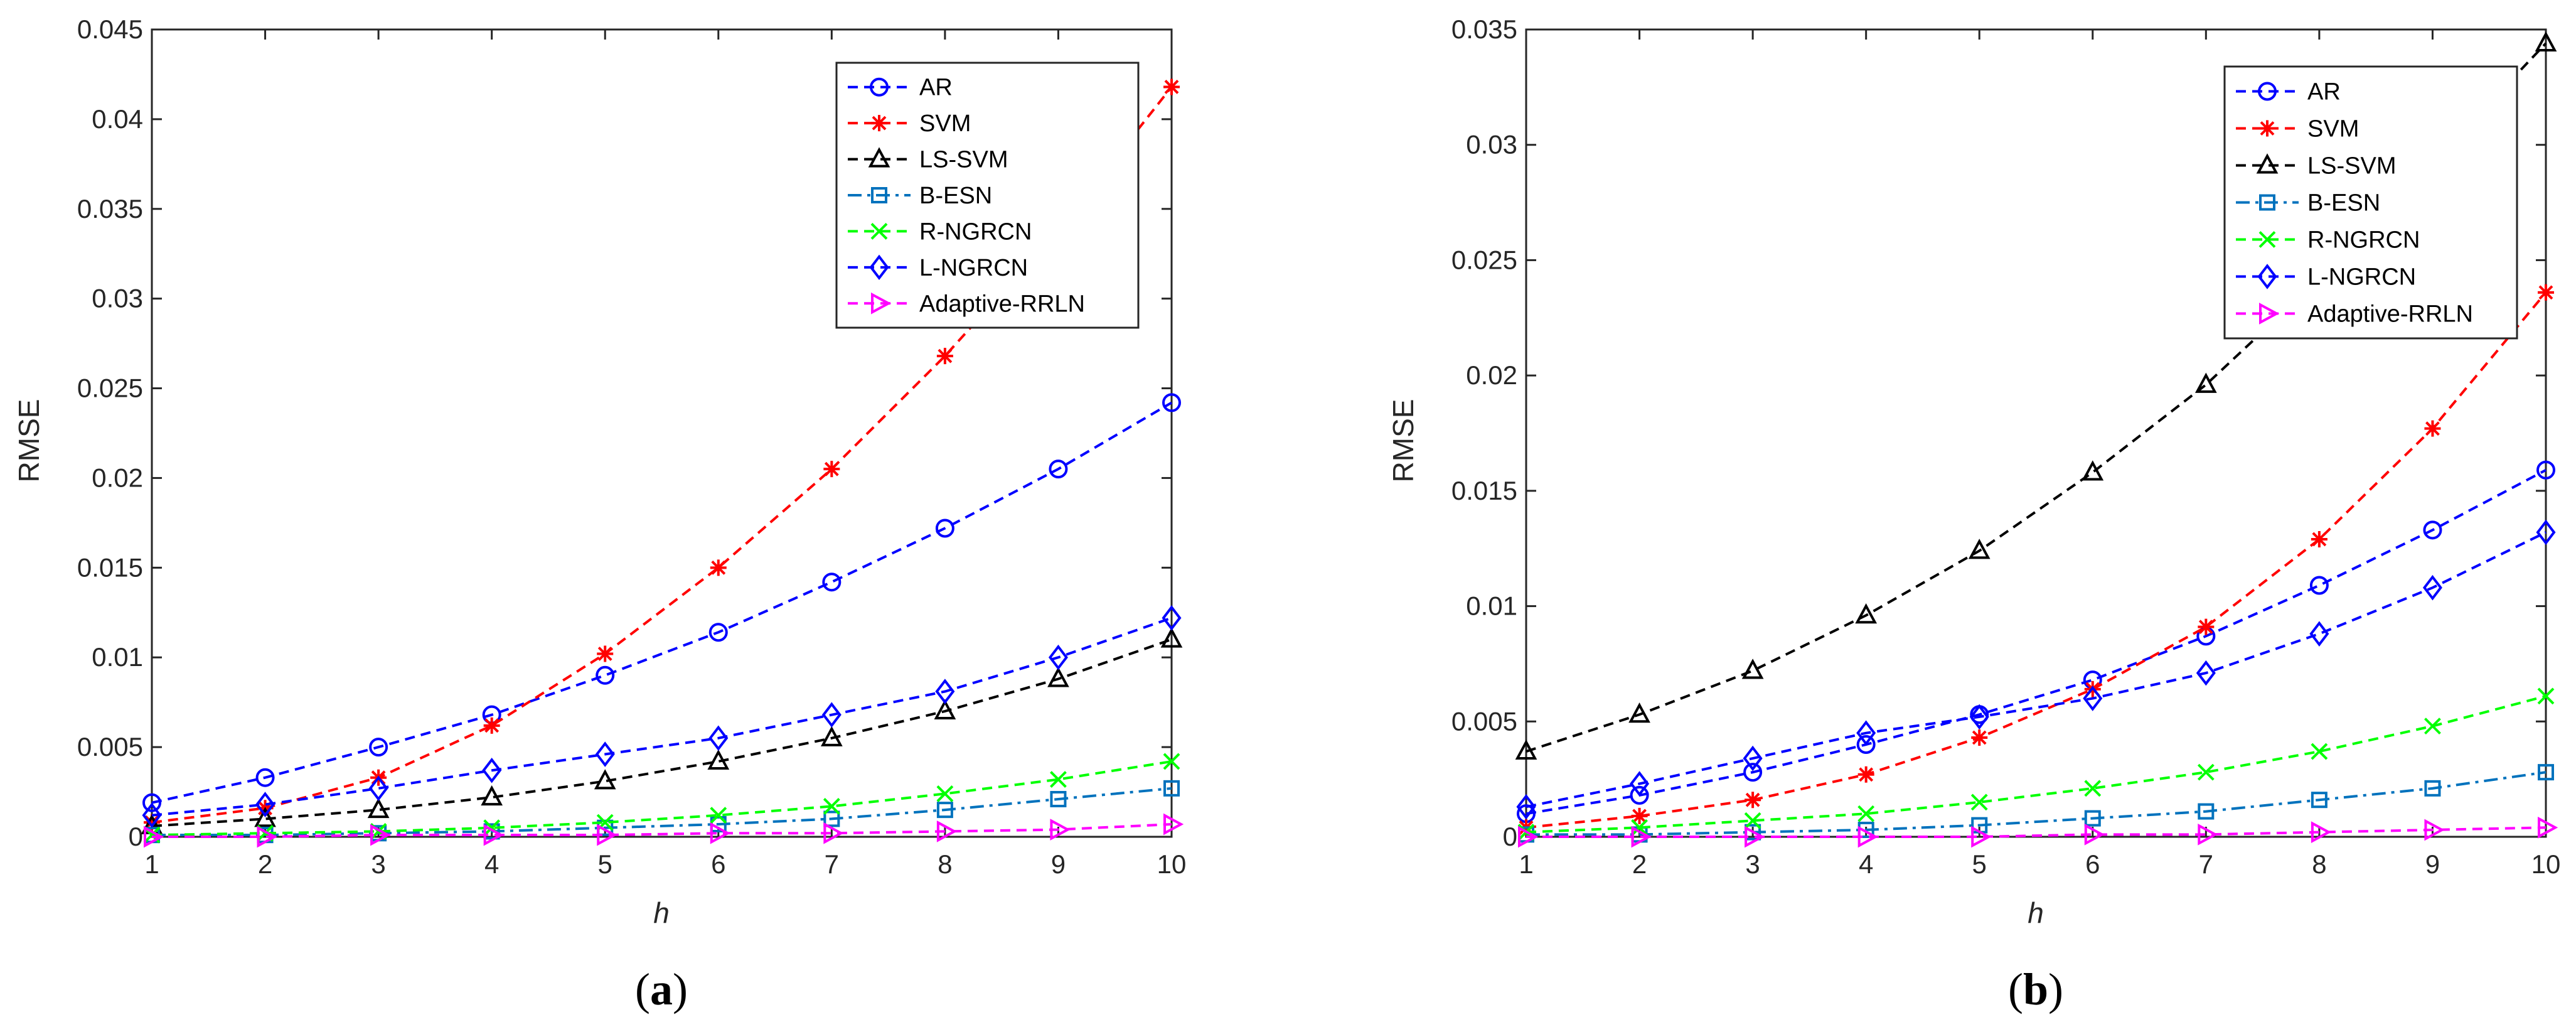 The height and width of the screenshot is (1027, 2576). What do you see at coordinates (2036, 989) in the screenshot?
I see `panel-b-caption: (b)` at bounding box center [2036, 989].